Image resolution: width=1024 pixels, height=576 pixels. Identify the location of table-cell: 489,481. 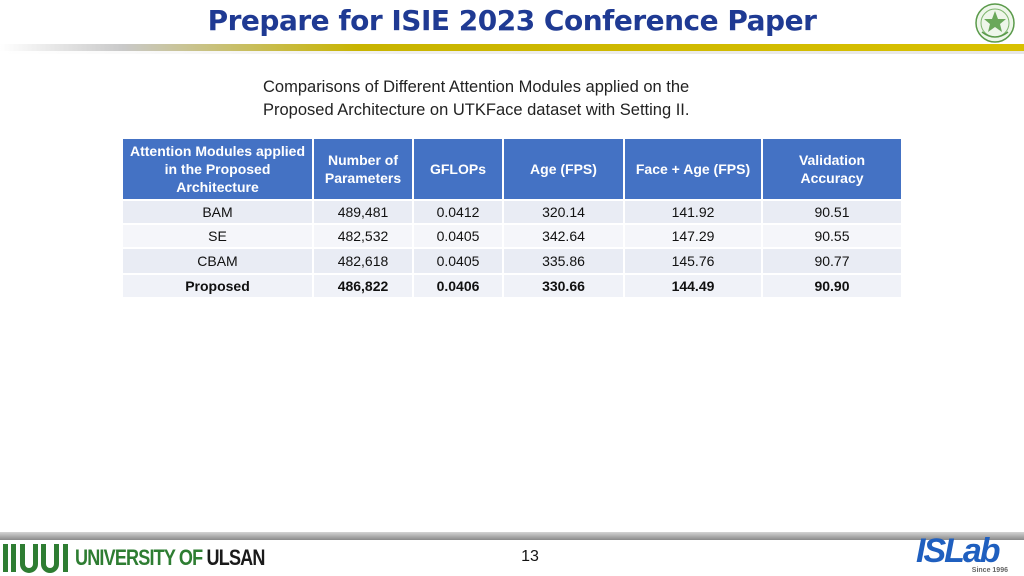
(363, 211).